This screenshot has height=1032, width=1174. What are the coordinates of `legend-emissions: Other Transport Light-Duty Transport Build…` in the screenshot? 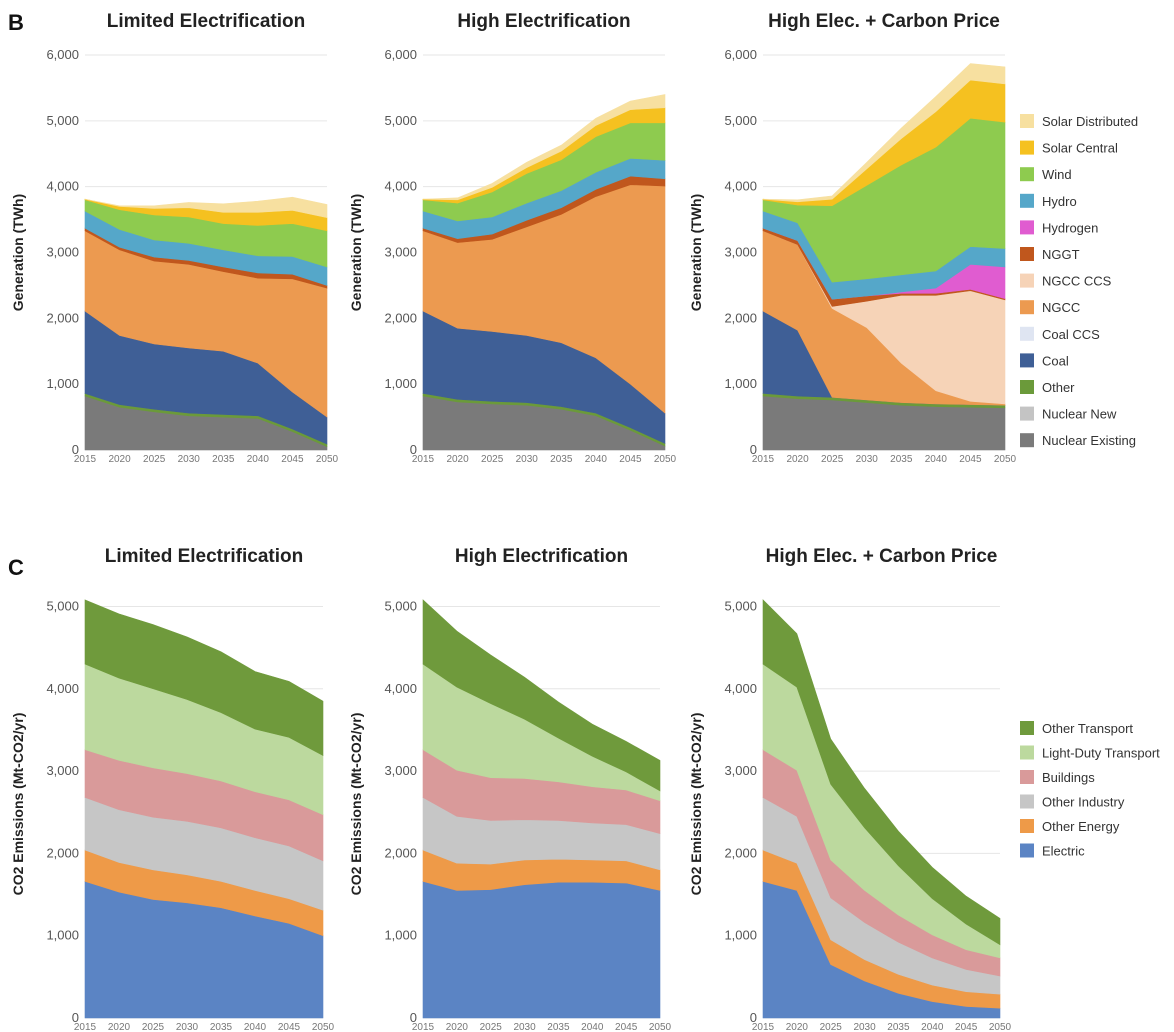 It's located at (1090, 790).